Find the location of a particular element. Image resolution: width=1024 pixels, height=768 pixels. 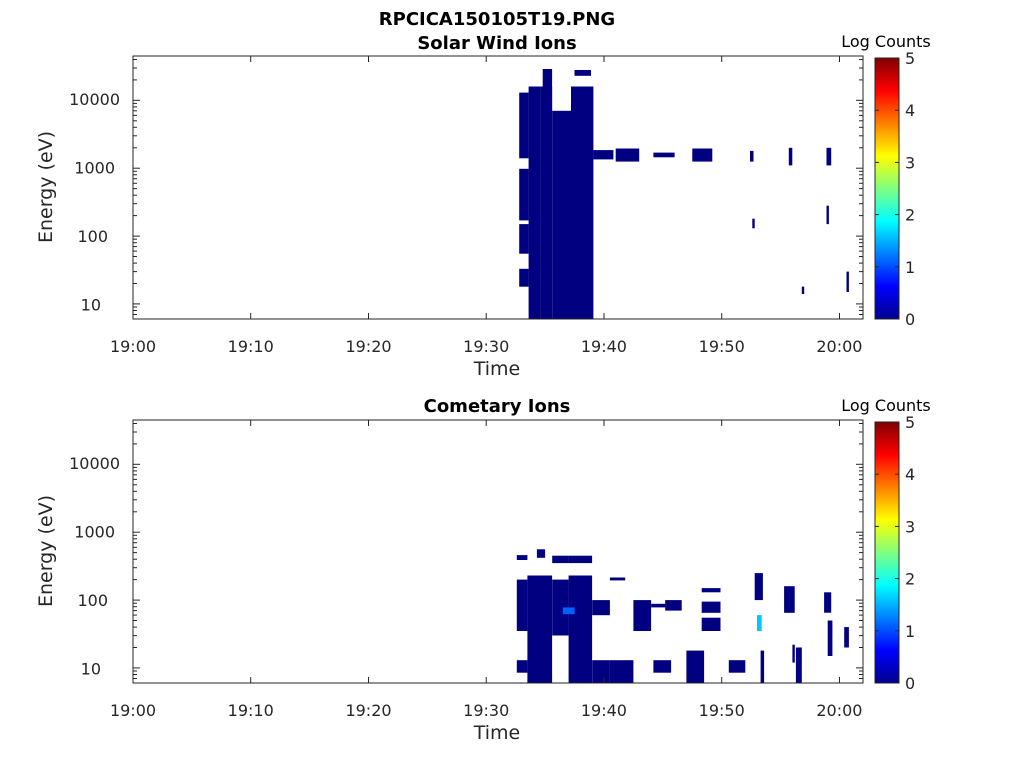

x-tick-label: 19:00 is located at coordinates (133, 710).